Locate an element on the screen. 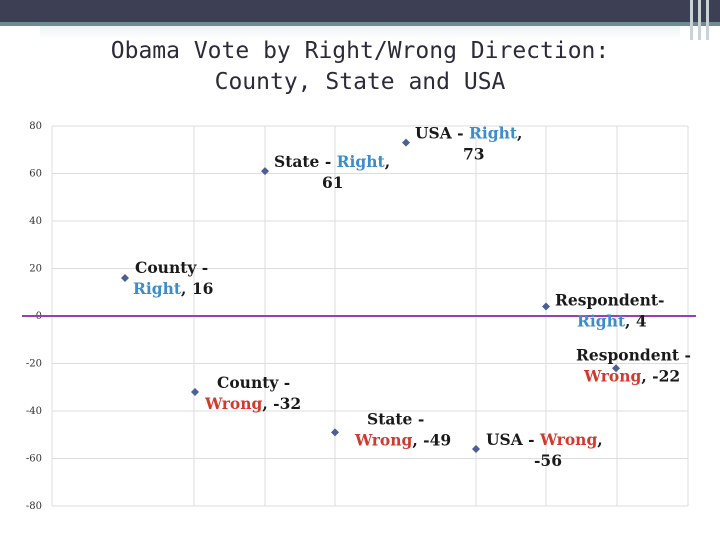 The width and height of the screenshot is (720, 540). y-tick-label: -40 is located at coordinates (34, 411).